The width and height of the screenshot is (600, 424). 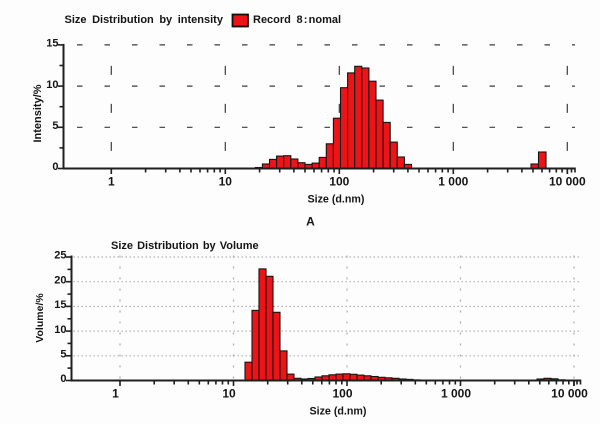 I want to click on svg-text: Size Distribution by intensity, so click(x=144, y=20).